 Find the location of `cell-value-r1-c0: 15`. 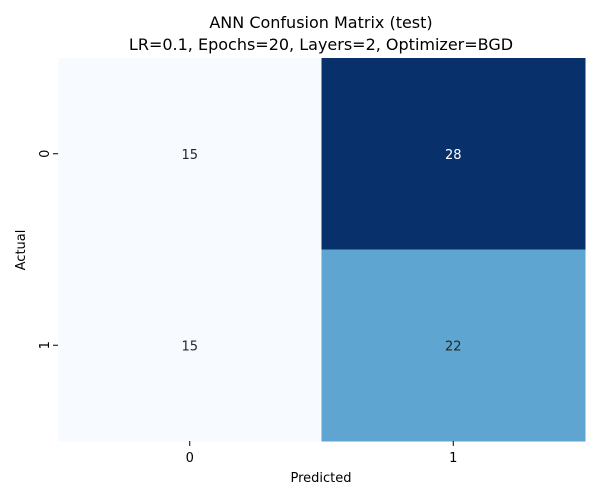

cell-value-r1-c0: 15 is located at coordinates (189, 346).